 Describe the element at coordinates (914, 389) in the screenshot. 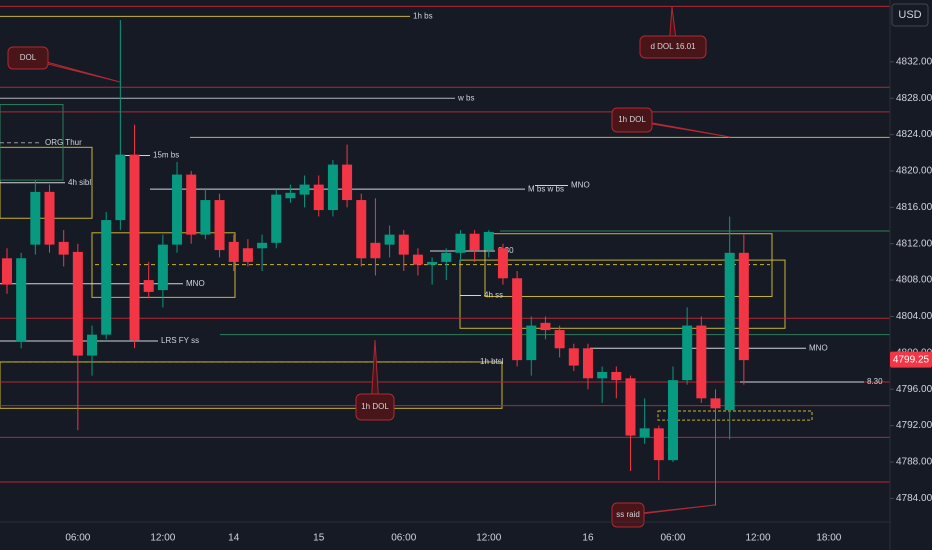

I see `y-tick-label: 4796.00` at that location.